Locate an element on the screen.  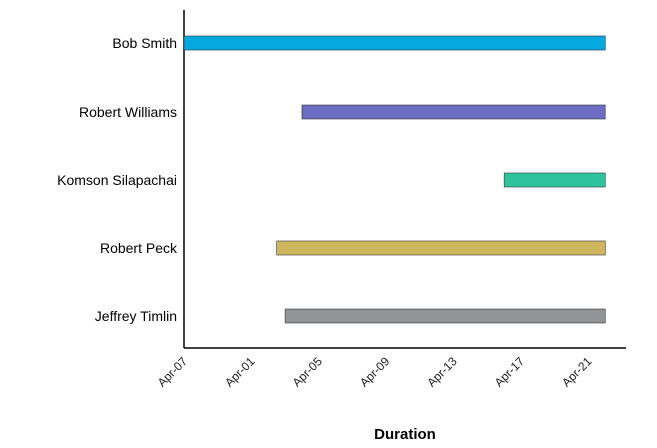
bar-robert-peck is located at coordinates (441, 248).